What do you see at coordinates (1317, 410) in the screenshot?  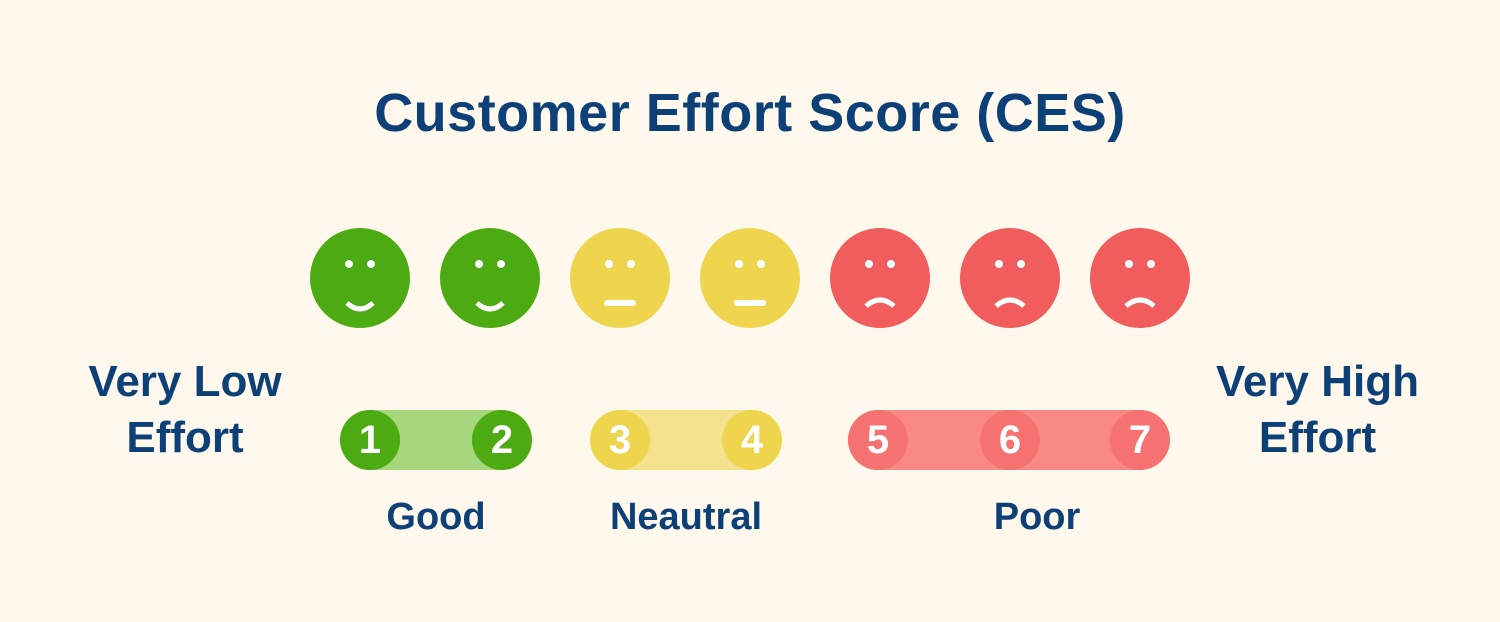 I see `very-high-effort-label: Very High Effort` at bounding box center [1317, 410].